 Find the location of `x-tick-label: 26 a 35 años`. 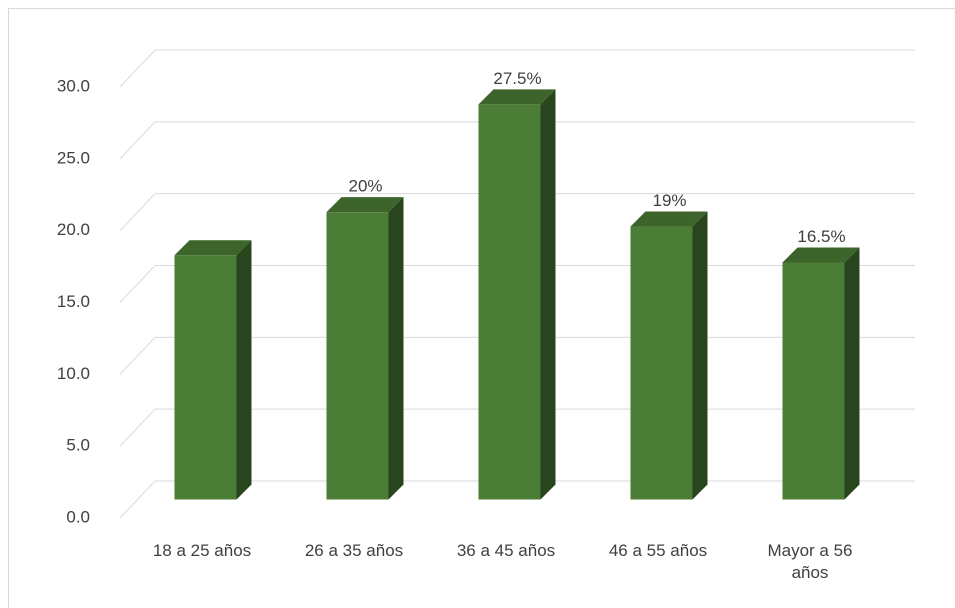

x-tick-label: 26 a 35 años is located at coordinates (354, 550).